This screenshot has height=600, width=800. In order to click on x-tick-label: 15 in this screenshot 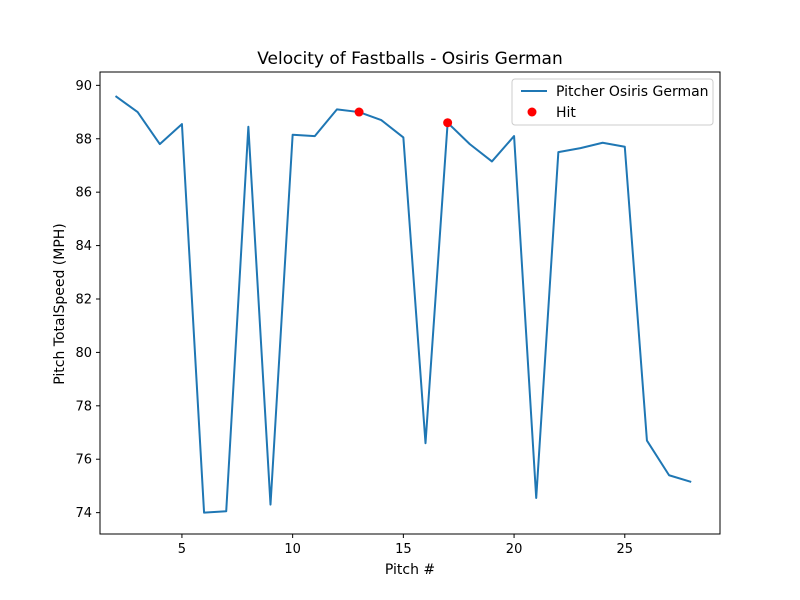, I will do `click(403, 549)`.